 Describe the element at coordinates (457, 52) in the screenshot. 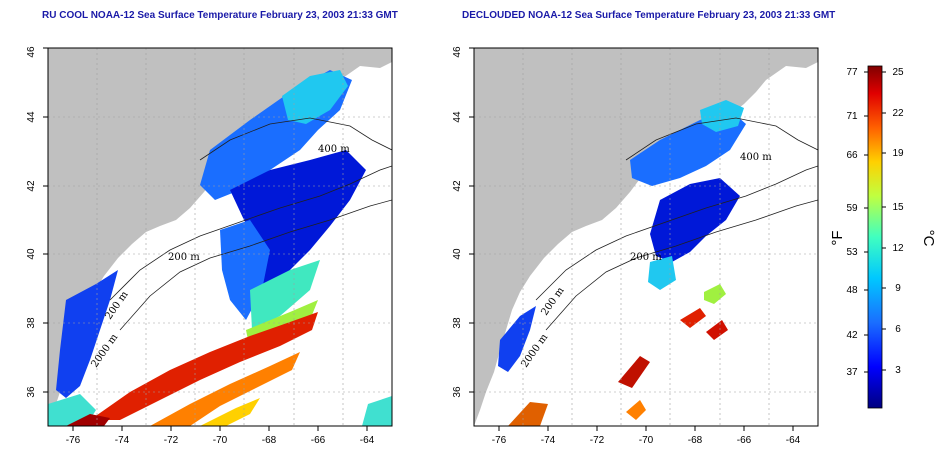

I see `right-y-tick: 46` at that location.